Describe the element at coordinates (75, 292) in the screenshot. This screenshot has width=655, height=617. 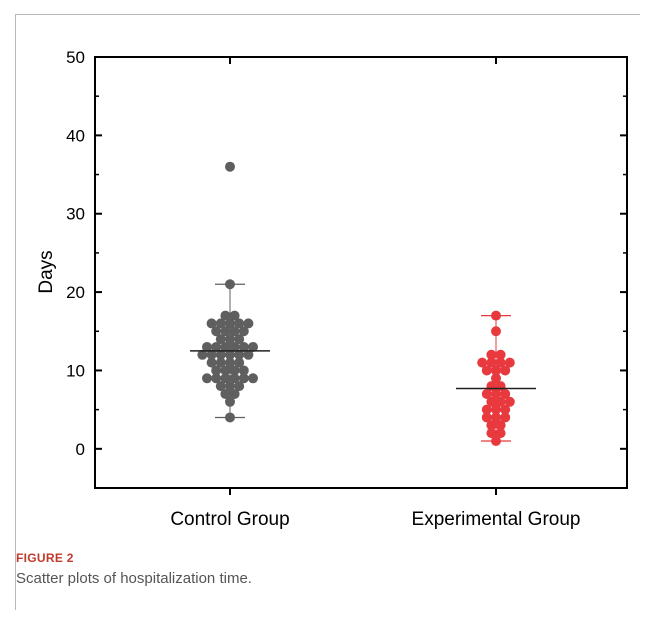
I see `y-tick-label: 20` at that location.